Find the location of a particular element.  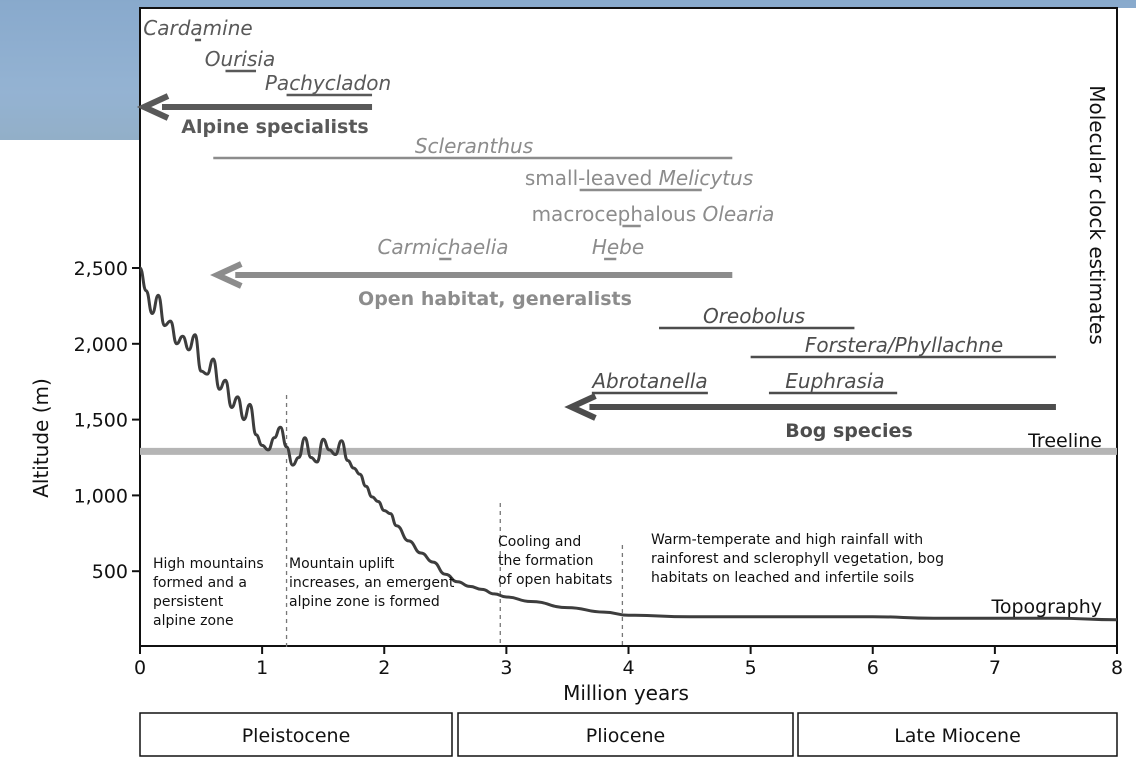

left-axis-area is located at coordinates (69, 420).